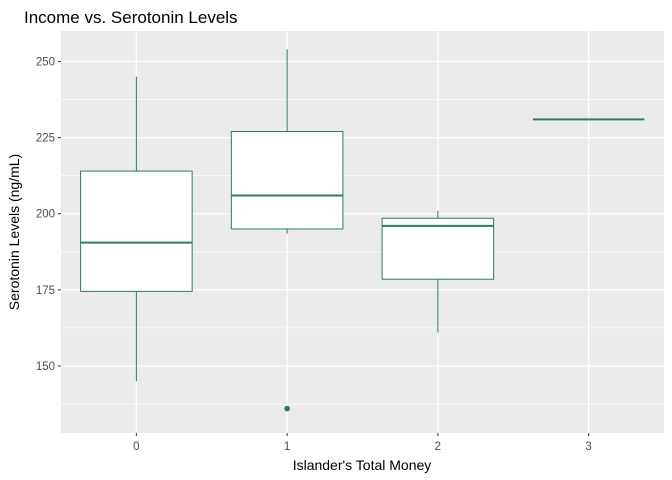 The height and width of the screenshot is (480, 672). What do you see at coordinates (362, 465) in the screenshot?
I see `x-axis-label: Islander's Total Money` at bounding box center [362, 465].